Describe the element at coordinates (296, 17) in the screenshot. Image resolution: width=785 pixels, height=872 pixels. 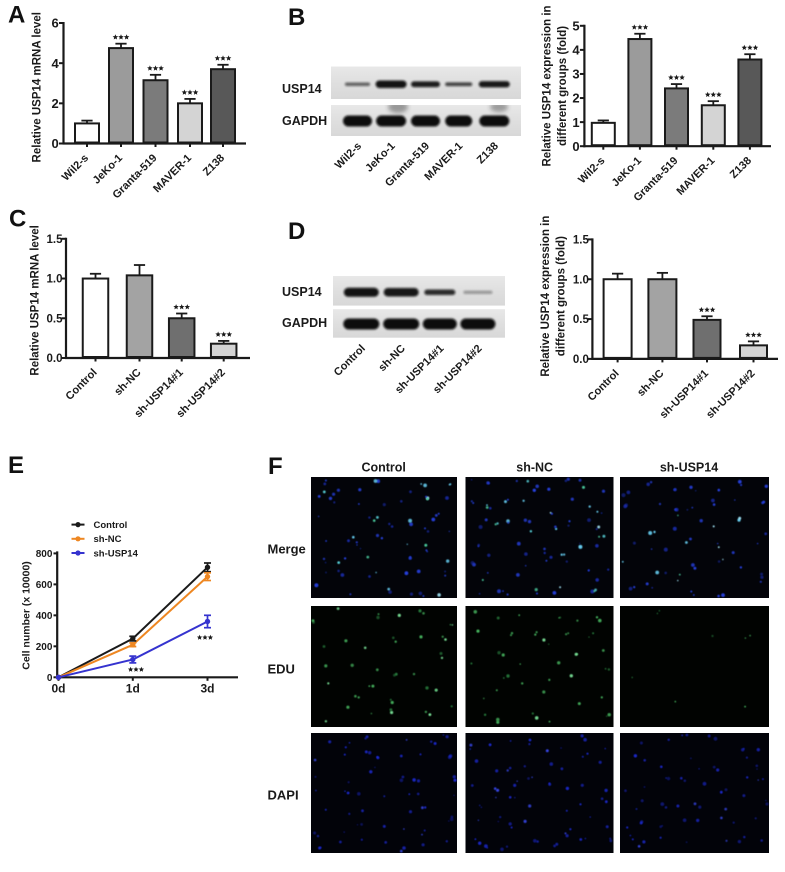
I see `svg-text: B` at that location.